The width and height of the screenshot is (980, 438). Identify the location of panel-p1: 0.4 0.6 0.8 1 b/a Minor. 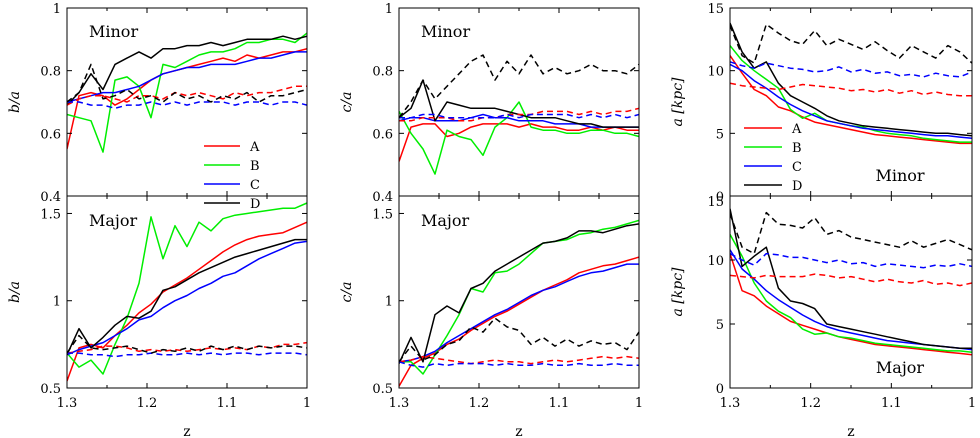
(157, 103).